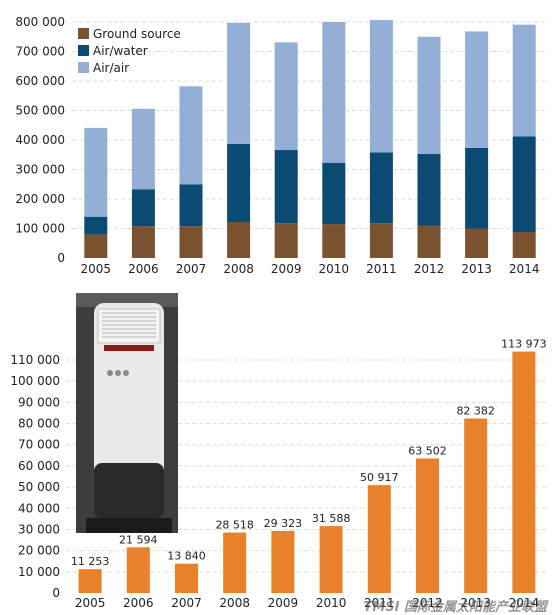  What do you see at coordinates (39, 529) in the screenshot?
I see `y-tick-label: 30 000` at bounding box center [39, 529].